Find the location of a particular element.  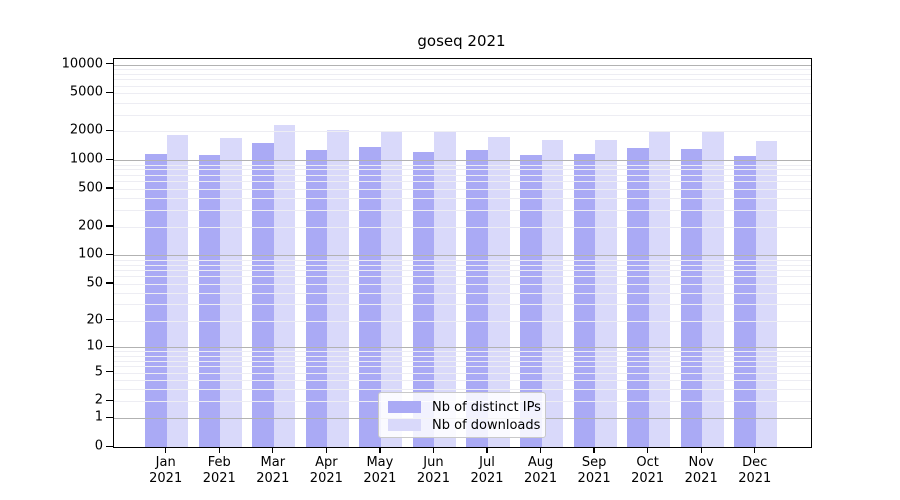

bar-downloads-jan is located at coordinates (177, 290).